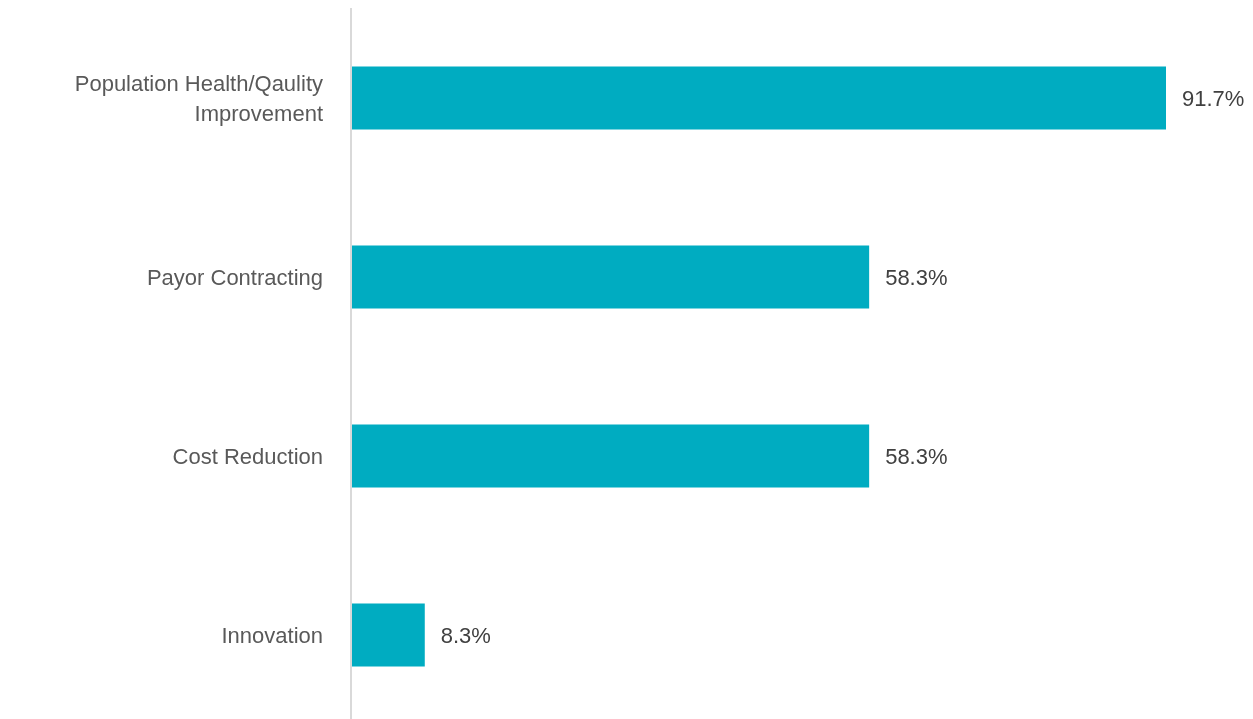 This screenshot has width=1253, height=719. Describe the element at coordinates (1213, 98) in the screenshot. I see `data-label: 91.7%` at that location.